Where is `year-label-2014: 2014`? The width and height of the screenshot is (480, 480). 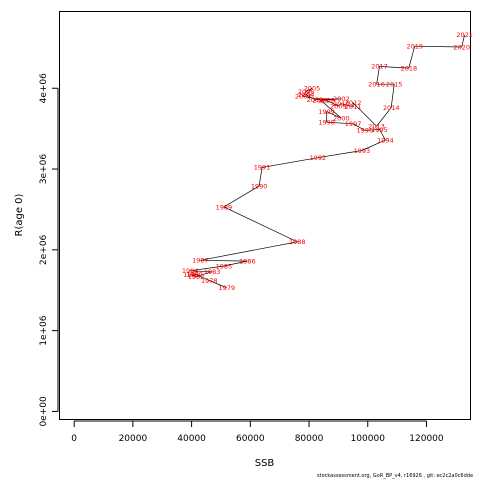 year-label-2014: 2014 is located at coordinates (391, 108).